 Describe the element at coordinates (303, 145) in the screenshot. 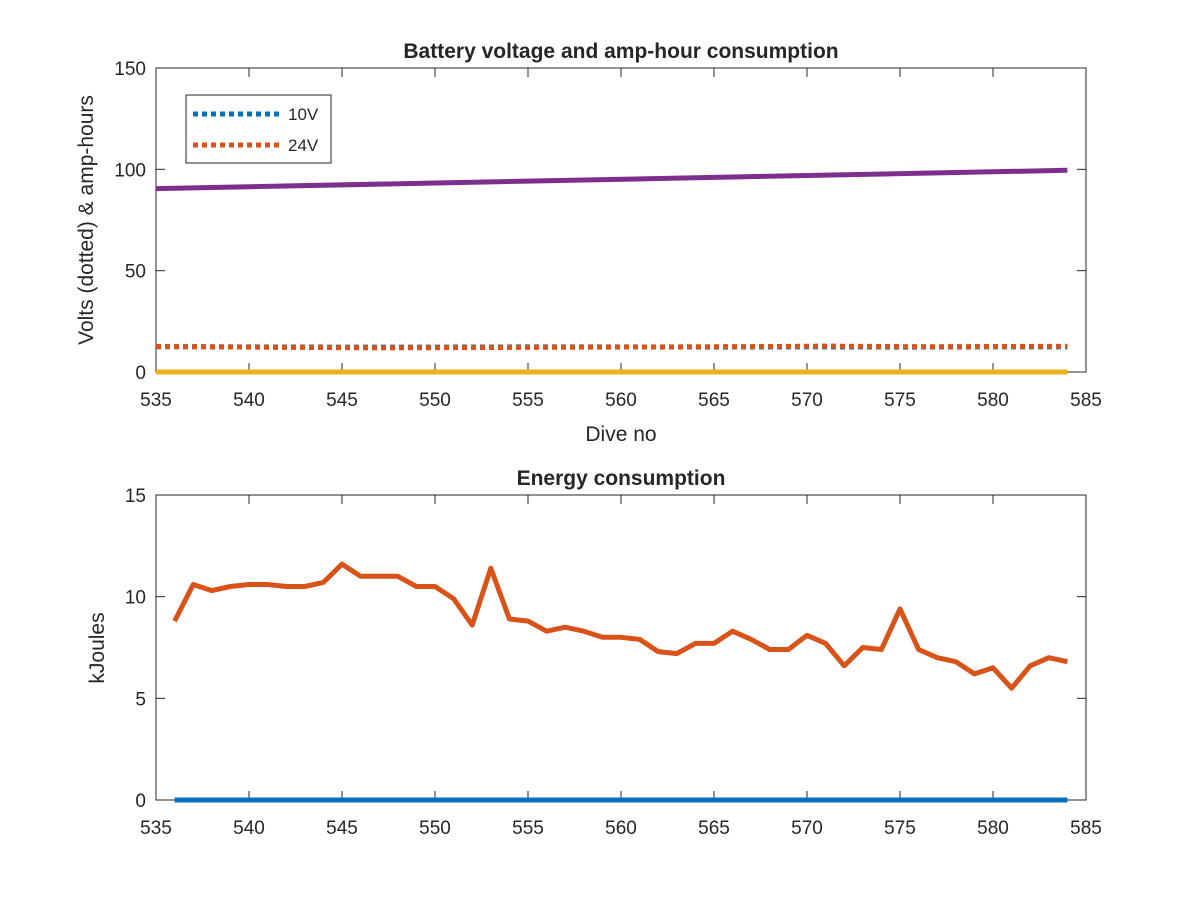

I see `legend-label-24v: 24V` at that location.